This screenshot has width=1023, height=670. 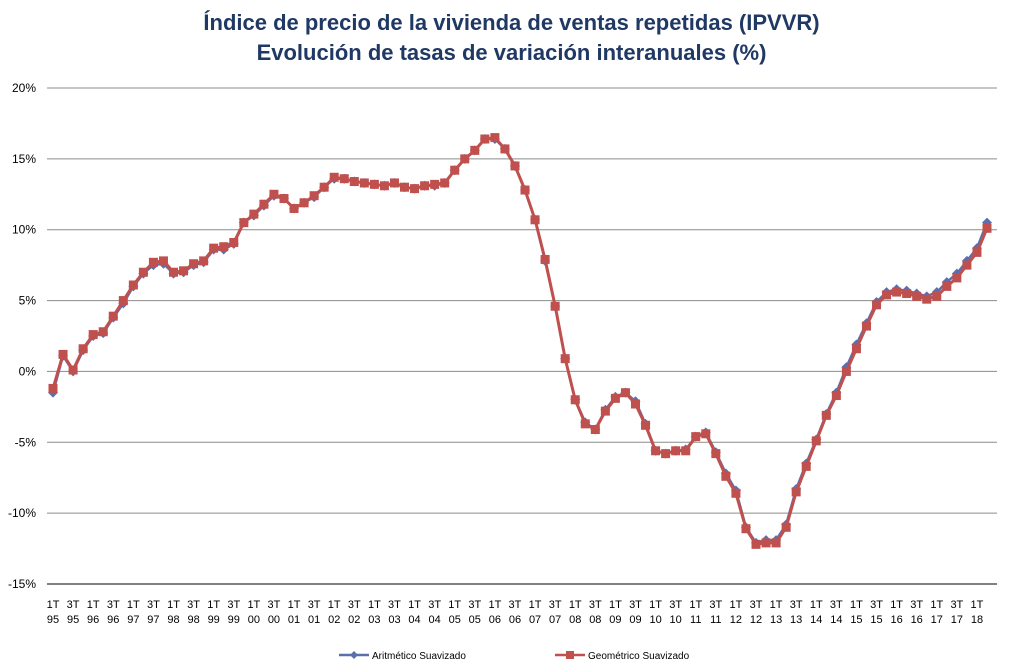 I want to click on x-tick-label-year: 04, so click(x=414, y=620).